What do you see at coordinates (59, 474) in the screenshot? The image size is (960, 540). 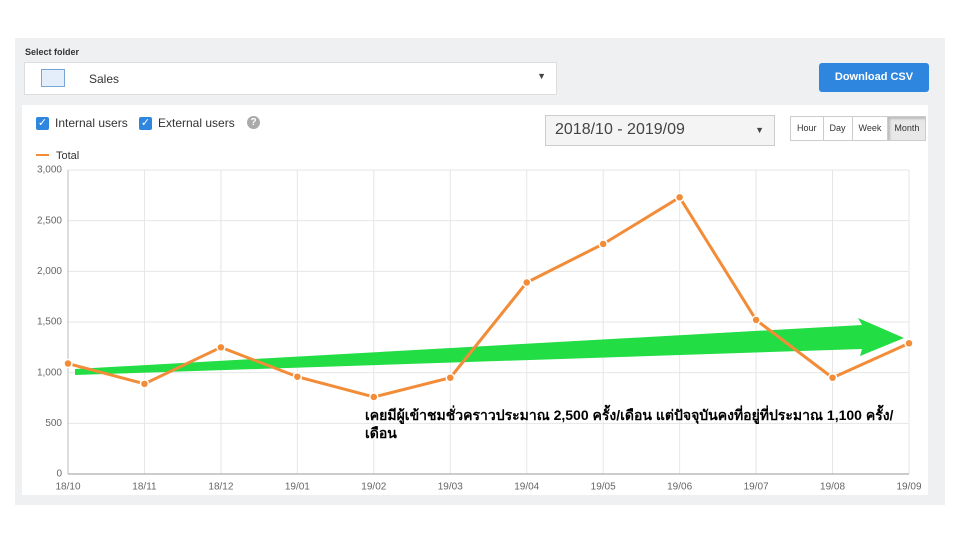 I see `y-tick-label: 0` at bounding box center [59, 474].